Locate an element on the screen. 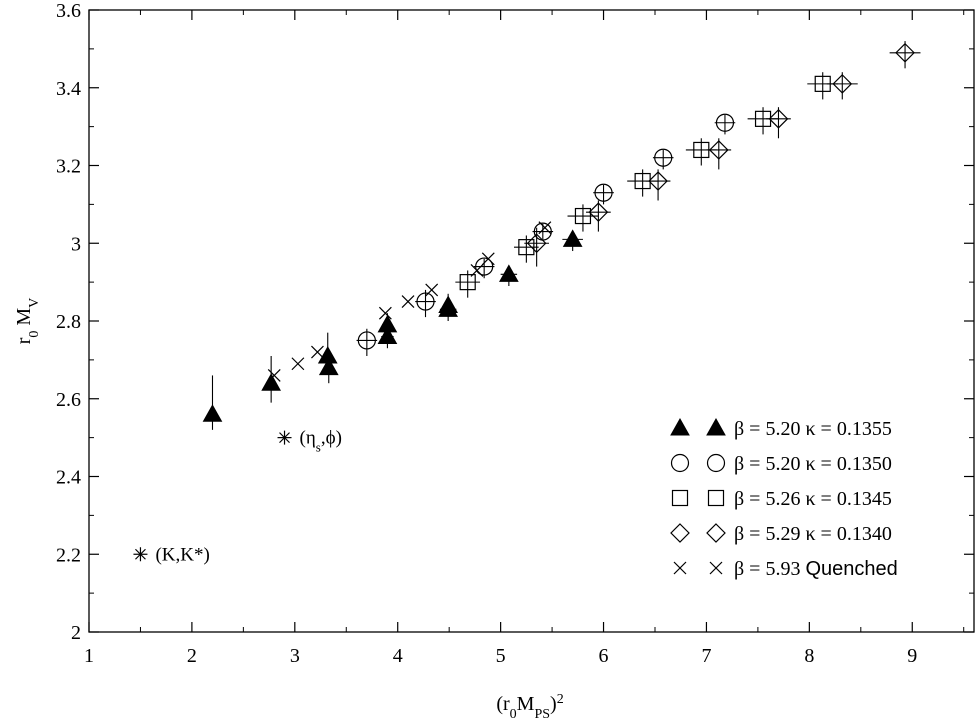  y-tick-label: 3 is located at coordinates (76, 244).